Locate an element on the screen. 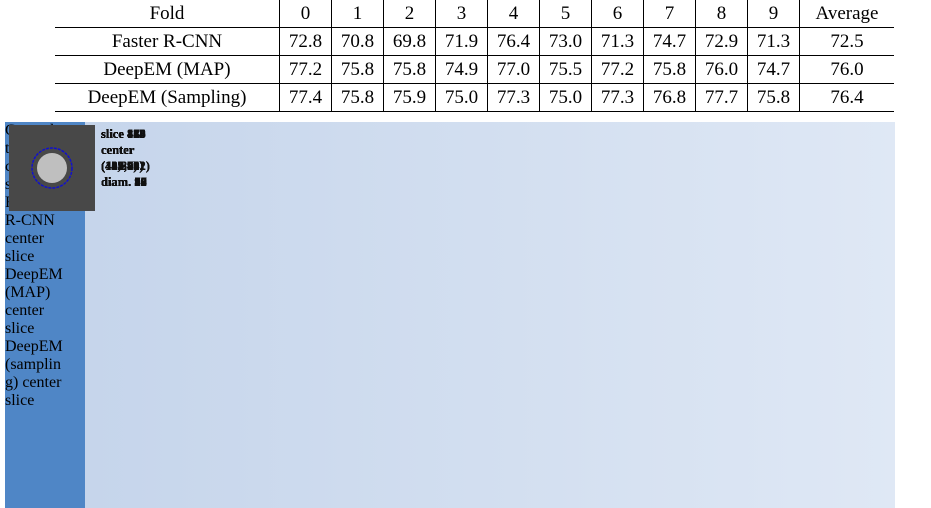  cell-line: (40,88) is located at coordinates (119, 166).